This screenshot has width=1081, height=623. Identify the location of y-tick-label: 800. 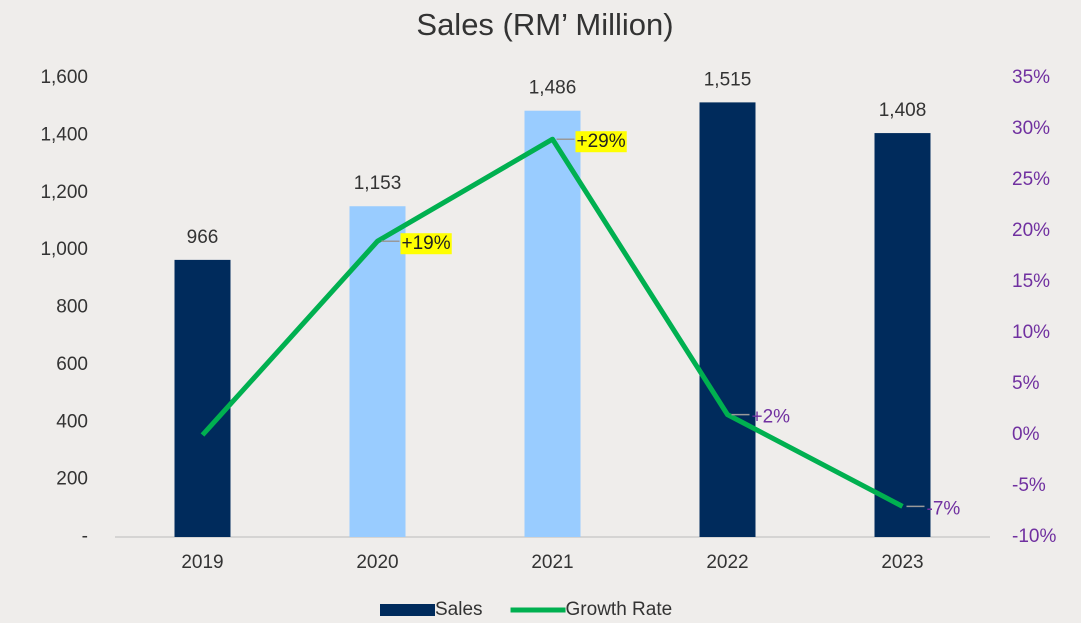
(72, 307).